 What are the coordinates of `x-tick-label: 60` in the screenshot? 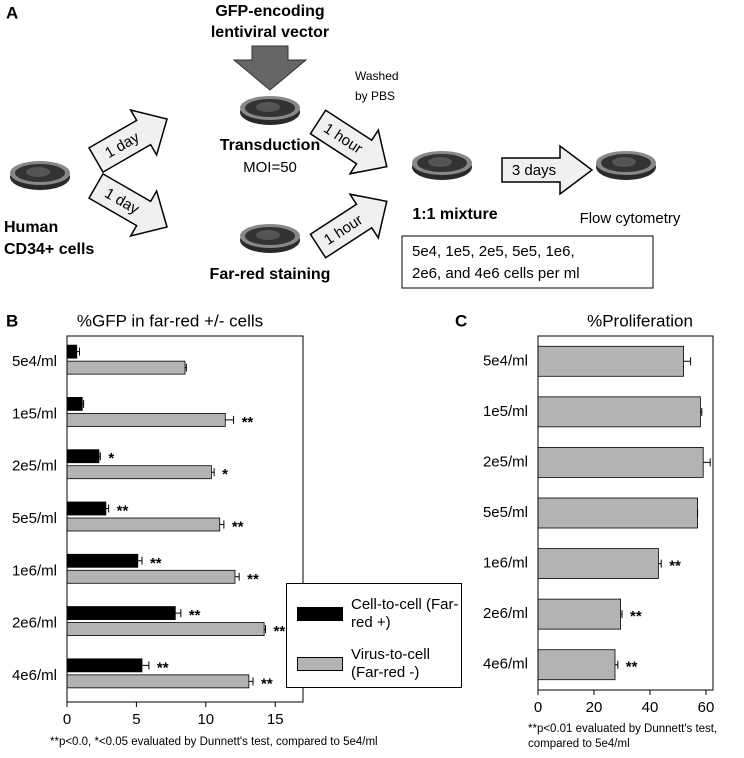 It's located at (706, 707).